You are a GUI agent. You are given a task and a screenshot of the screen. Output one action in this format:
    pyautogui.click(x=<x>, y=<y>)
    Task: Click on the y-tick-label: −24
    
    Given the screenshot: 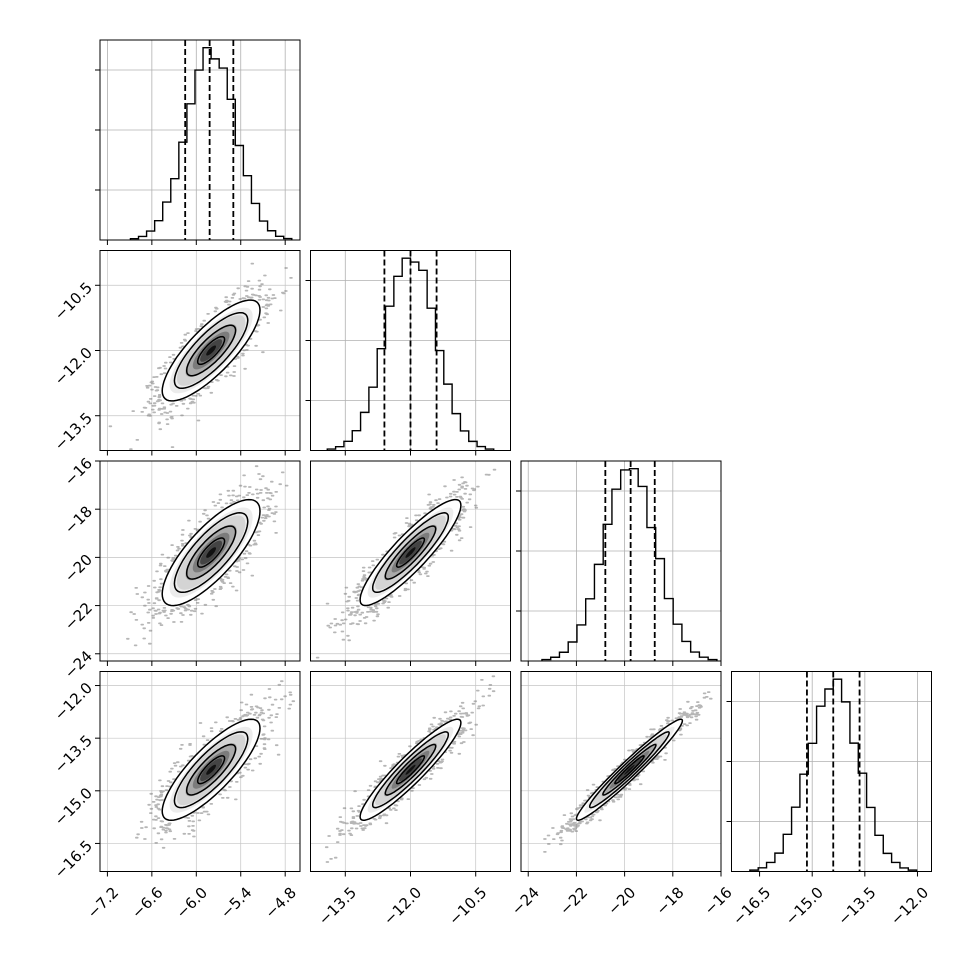 What is the action you would take?
    pyautogui.click(x=78, y=664)
    